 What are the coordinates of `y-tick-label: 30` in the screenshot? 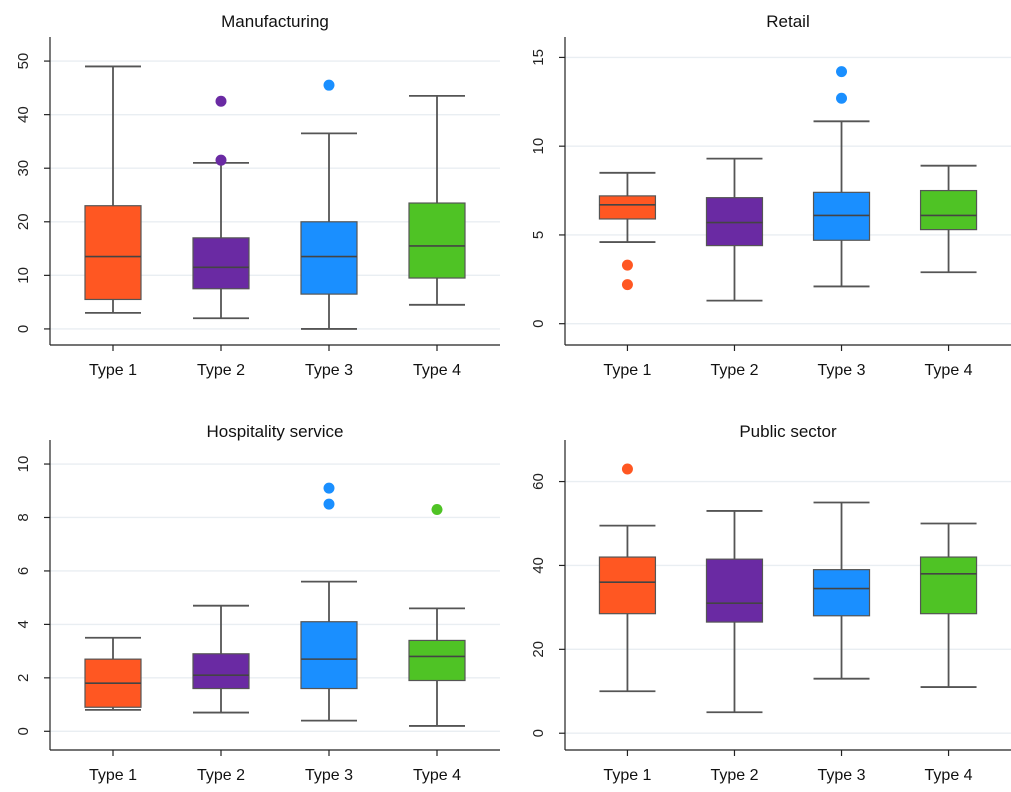 It's located at (23, 168).